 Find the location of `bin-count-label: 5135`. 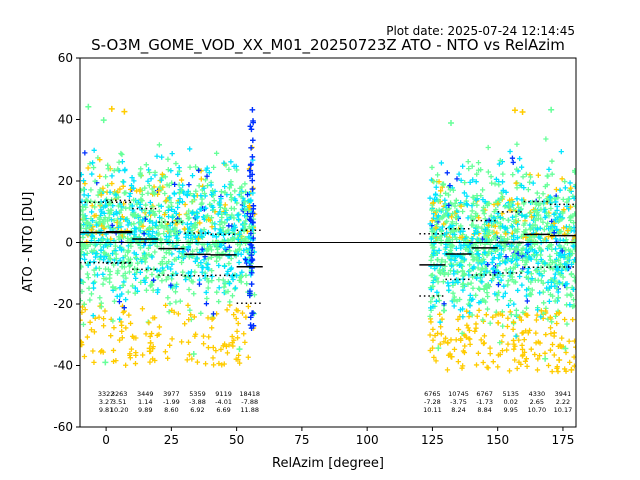

bin-count-label: 5135 is located at coordinates (510, 394).